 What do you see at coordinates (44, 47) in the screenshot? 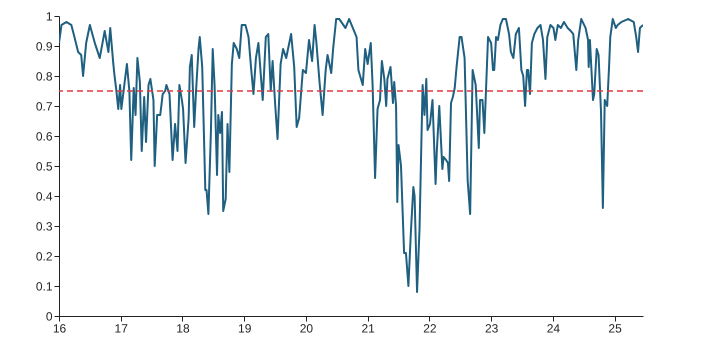
I see `y-tick-label: 0.9` at bounding box center [44, 47].